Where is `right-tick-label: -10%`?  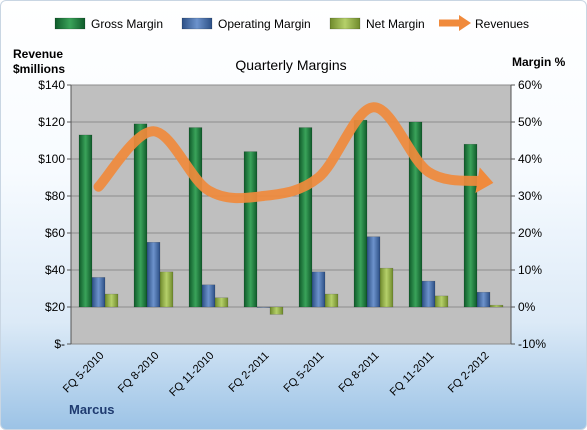
right-tick-label: -10% is located at coordinates (532, 344).